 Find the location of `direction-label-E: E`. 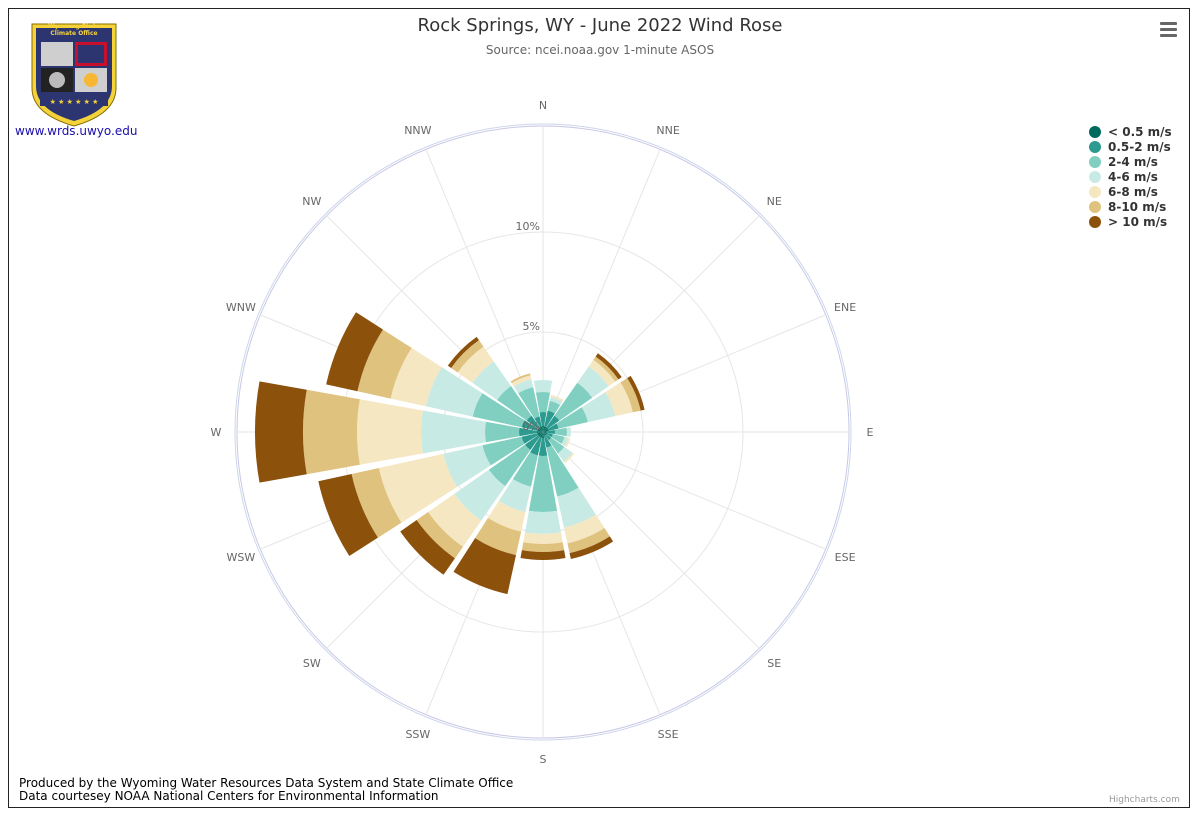

direction-label-E: E is located at coordinates (870, 432).